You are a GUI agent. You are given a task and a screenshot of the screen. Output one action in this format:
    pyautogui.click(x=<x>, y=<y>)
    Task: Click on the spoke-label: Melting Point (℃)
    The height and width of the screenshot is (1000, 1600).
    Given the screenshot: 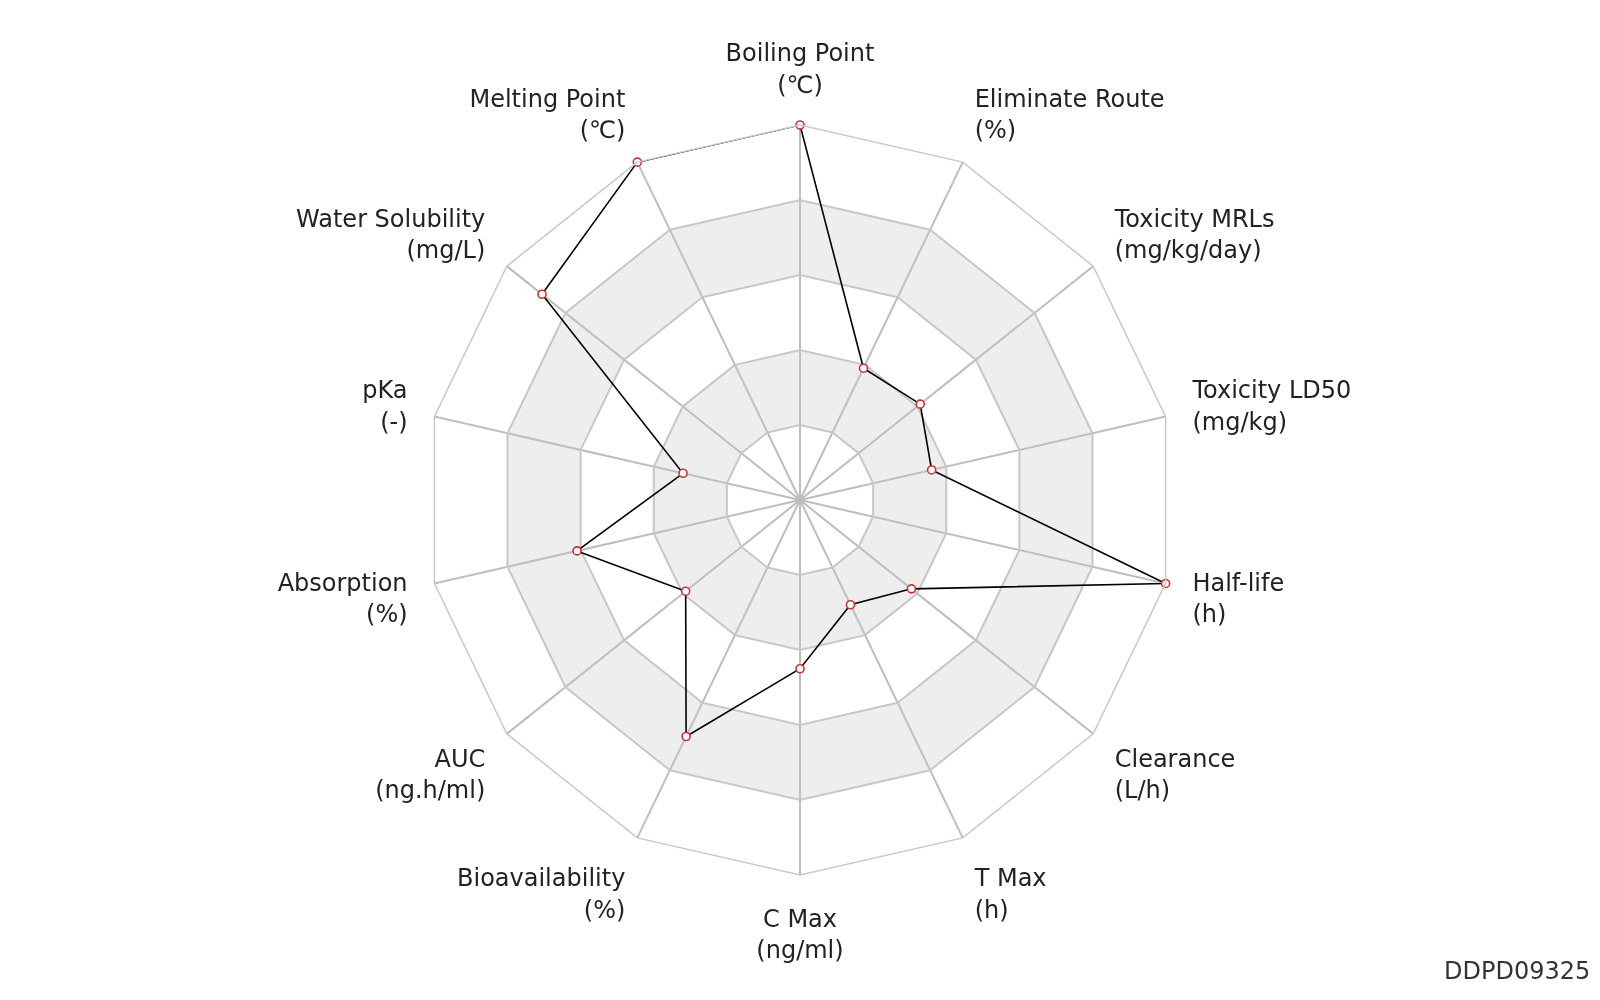 What is the action you would take?
    pyautogui.click(x=547, y=114)
    